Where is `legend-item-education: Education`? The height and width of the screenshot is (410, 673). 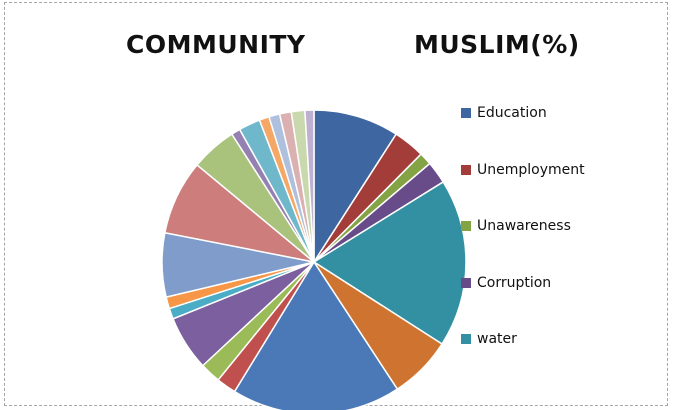
legend-item-education: Education is located at coordinates (504, 113).